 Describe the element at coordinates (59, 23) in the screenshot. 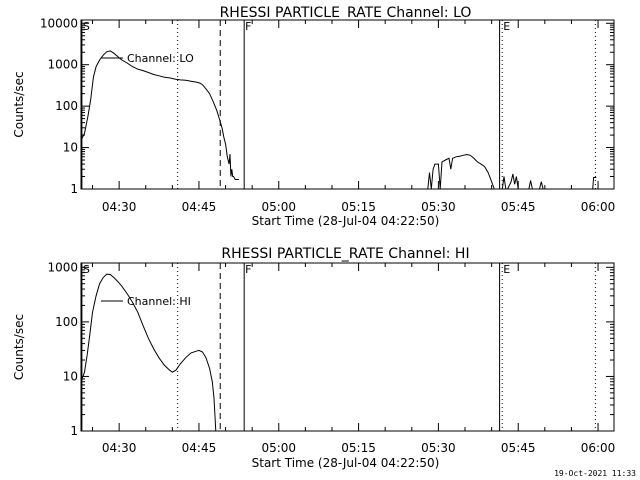

I see `y-tick-label: 10000` at that location.